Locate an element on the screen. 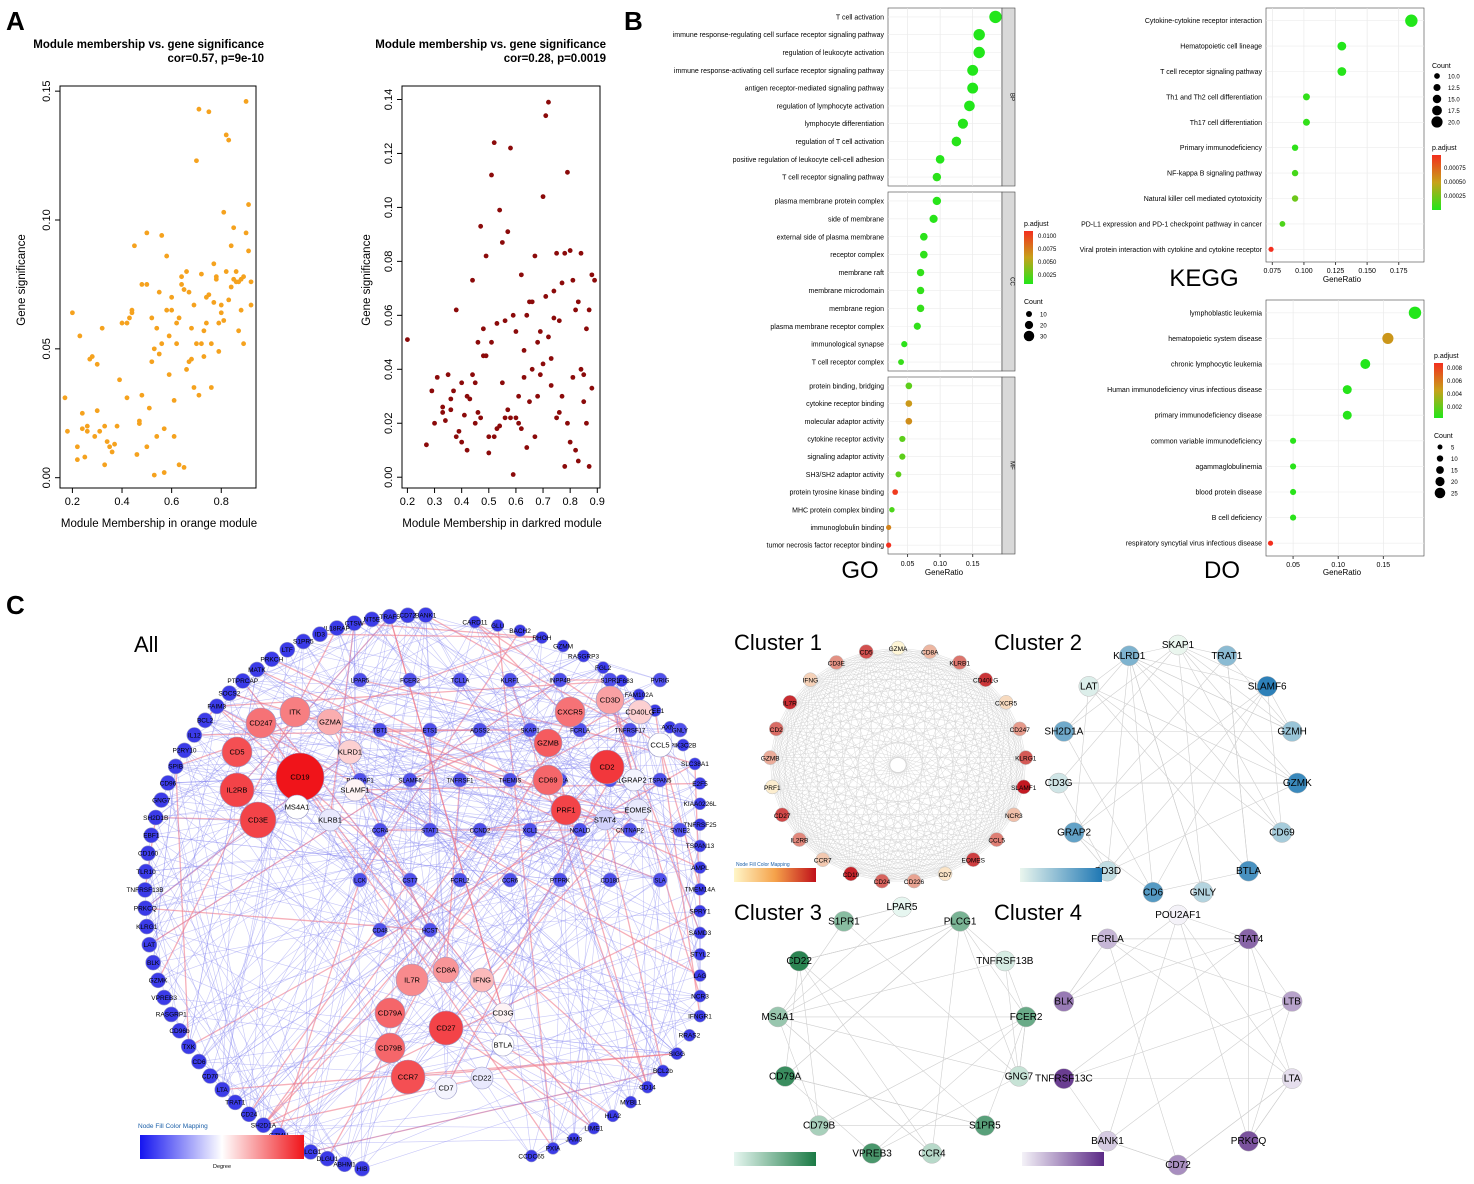 The height and width of the screenshot is (1184, 1474). network-node-label: BLK is located at coordinates (153, 963).